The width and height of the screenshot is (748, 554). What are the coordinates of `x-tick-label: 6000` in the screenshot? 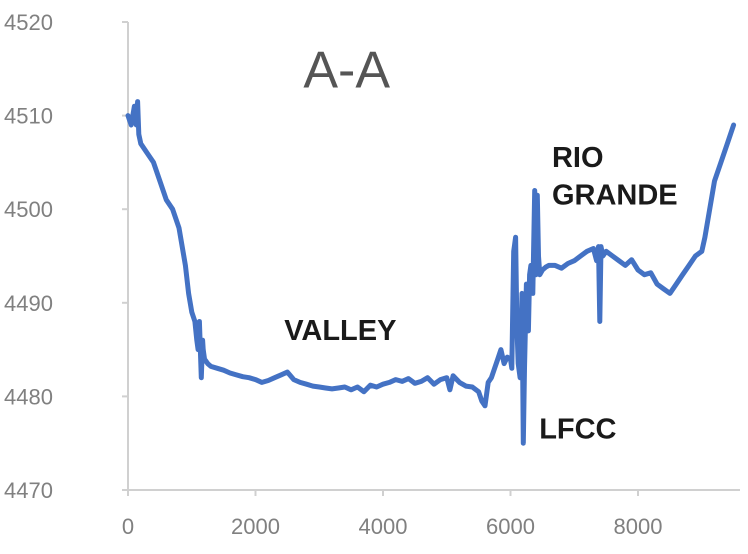 It's located at (510, 526).